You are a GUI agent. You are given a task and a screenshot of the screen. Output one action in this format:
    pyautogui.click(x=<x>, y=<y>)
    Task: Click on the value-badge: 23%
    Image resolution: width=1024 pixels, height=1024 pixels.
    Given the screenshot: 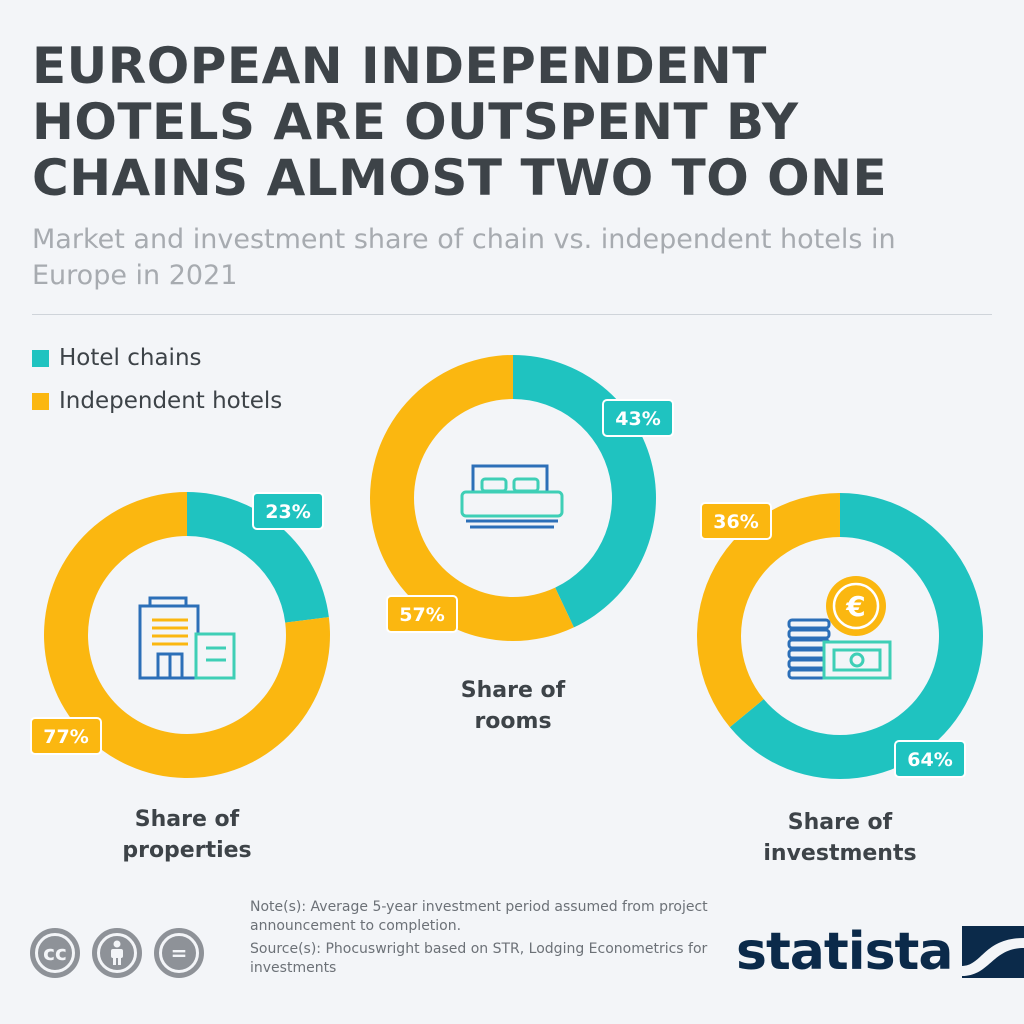 What is the action you would take?
    pyautogui.click(x=288, y=511)
    